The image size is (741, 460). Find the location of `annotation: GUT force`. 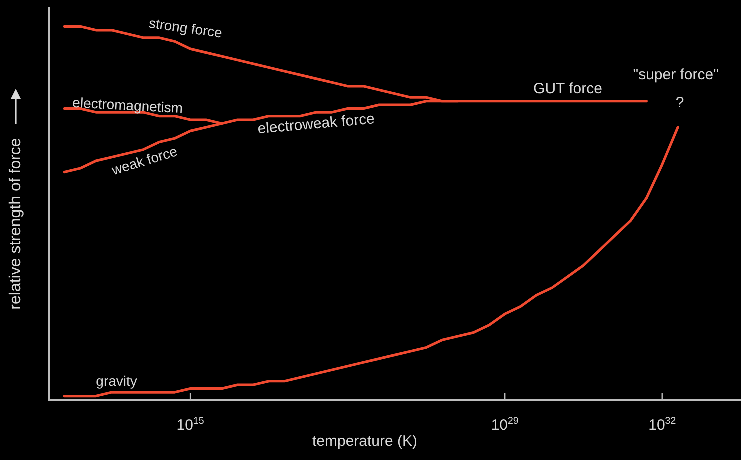

annotation: GUT force is located at coordinates (568, 89).